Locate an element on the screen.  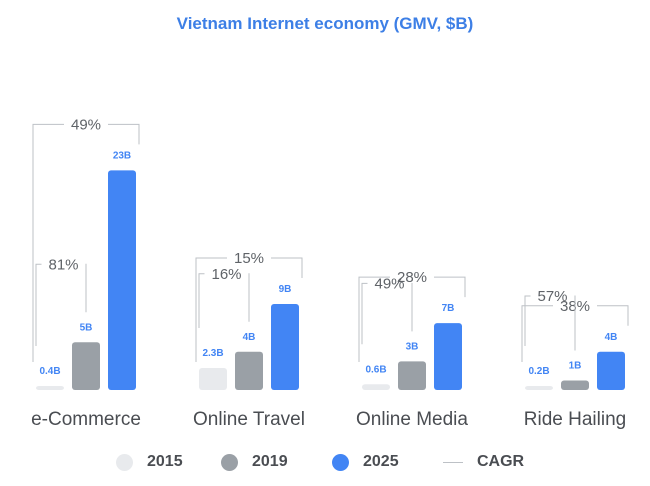
legend-label: 2019 is located at coordinates (270, 461).